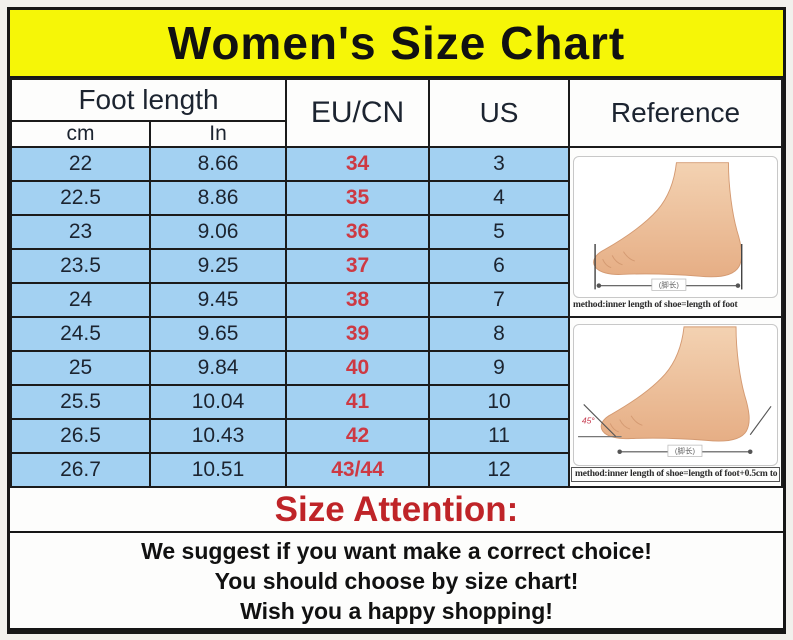 Image resolution: width=793 pixels, height=640 pixels. What do you see at coordinates (80, 300) in the screenshot?
I see `cell-cm: 24` at bounding box center [80, 300].